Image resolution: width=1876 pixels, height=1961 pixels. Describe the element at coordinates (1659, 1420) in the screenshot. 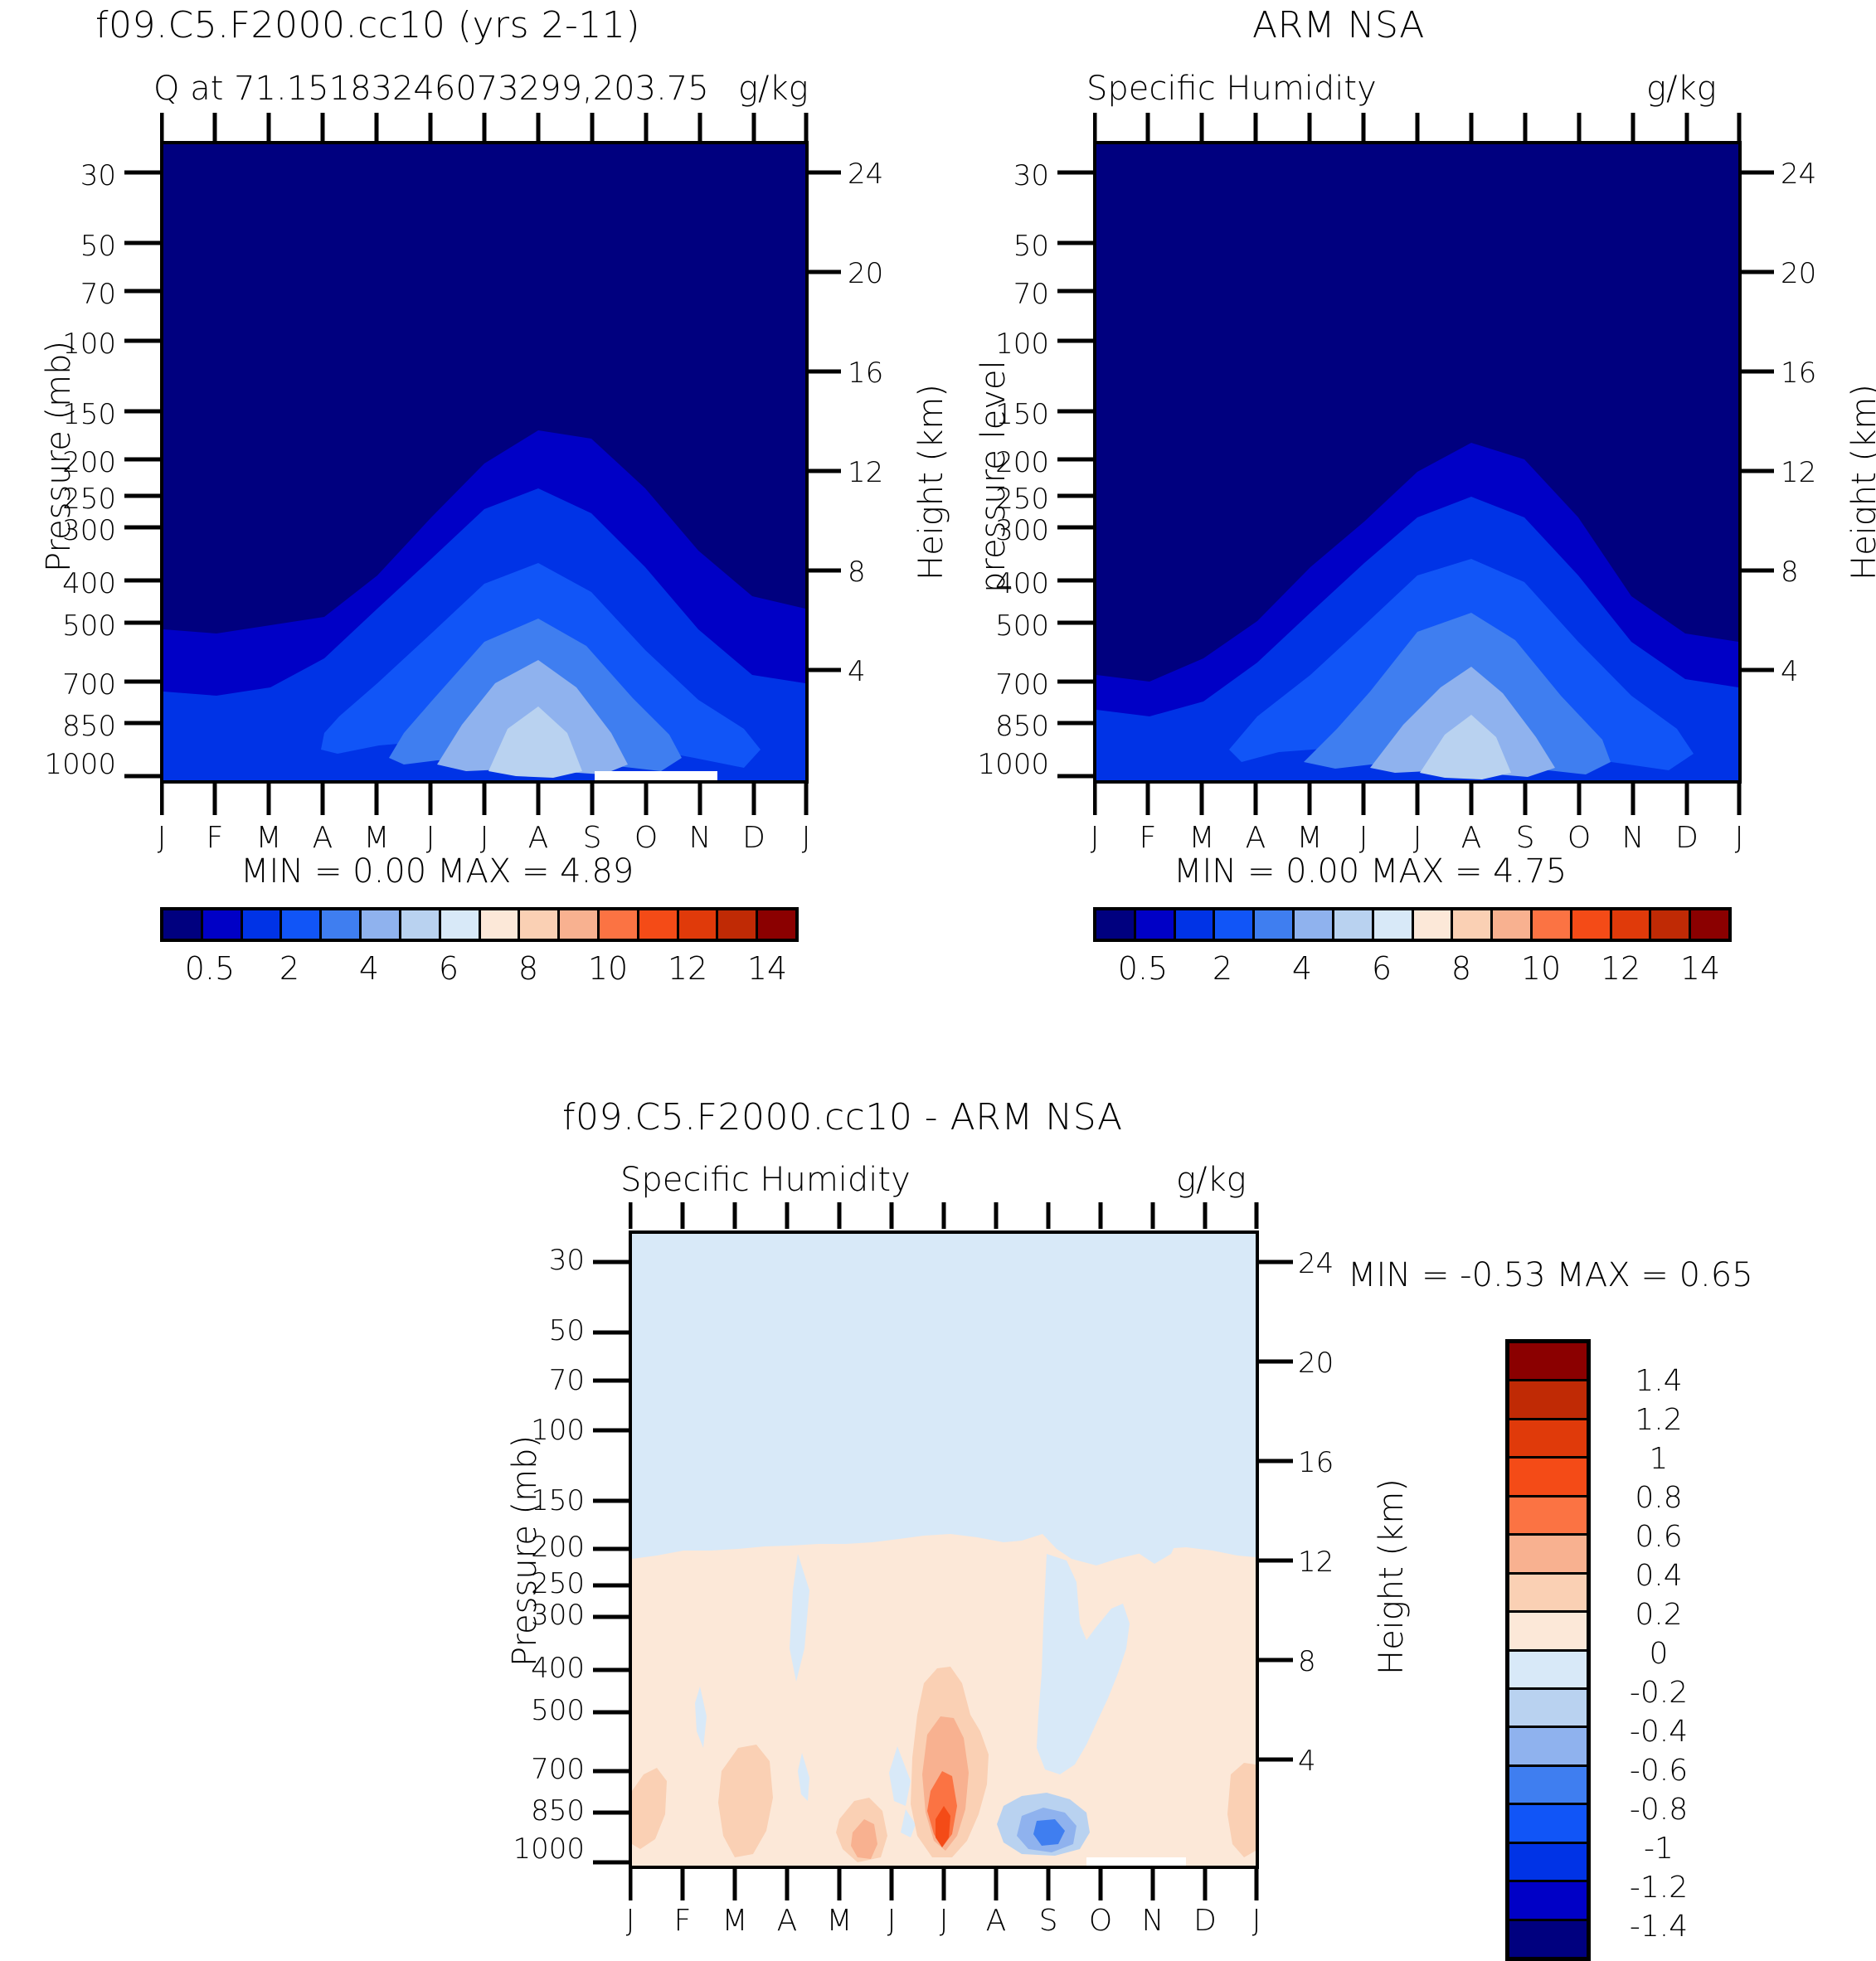

I see `diff-cbar-label-1: 1.2` at that location.